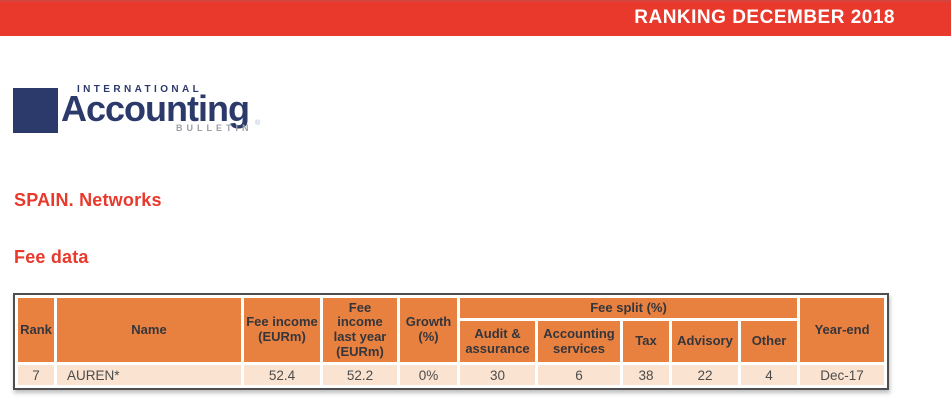 The height and width of the screenshot is (402, 951). What do you see at coordinates (360, 375) in the screenshot?
I see `cell-fee-income-last-year: 52.2` at bounding box center [360, 375].